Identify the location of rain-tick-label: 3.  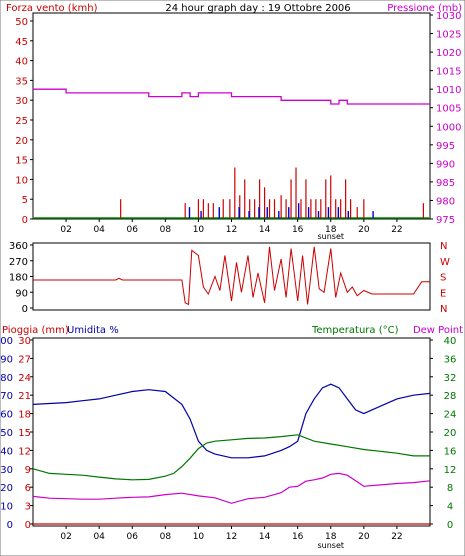
(28, 507).